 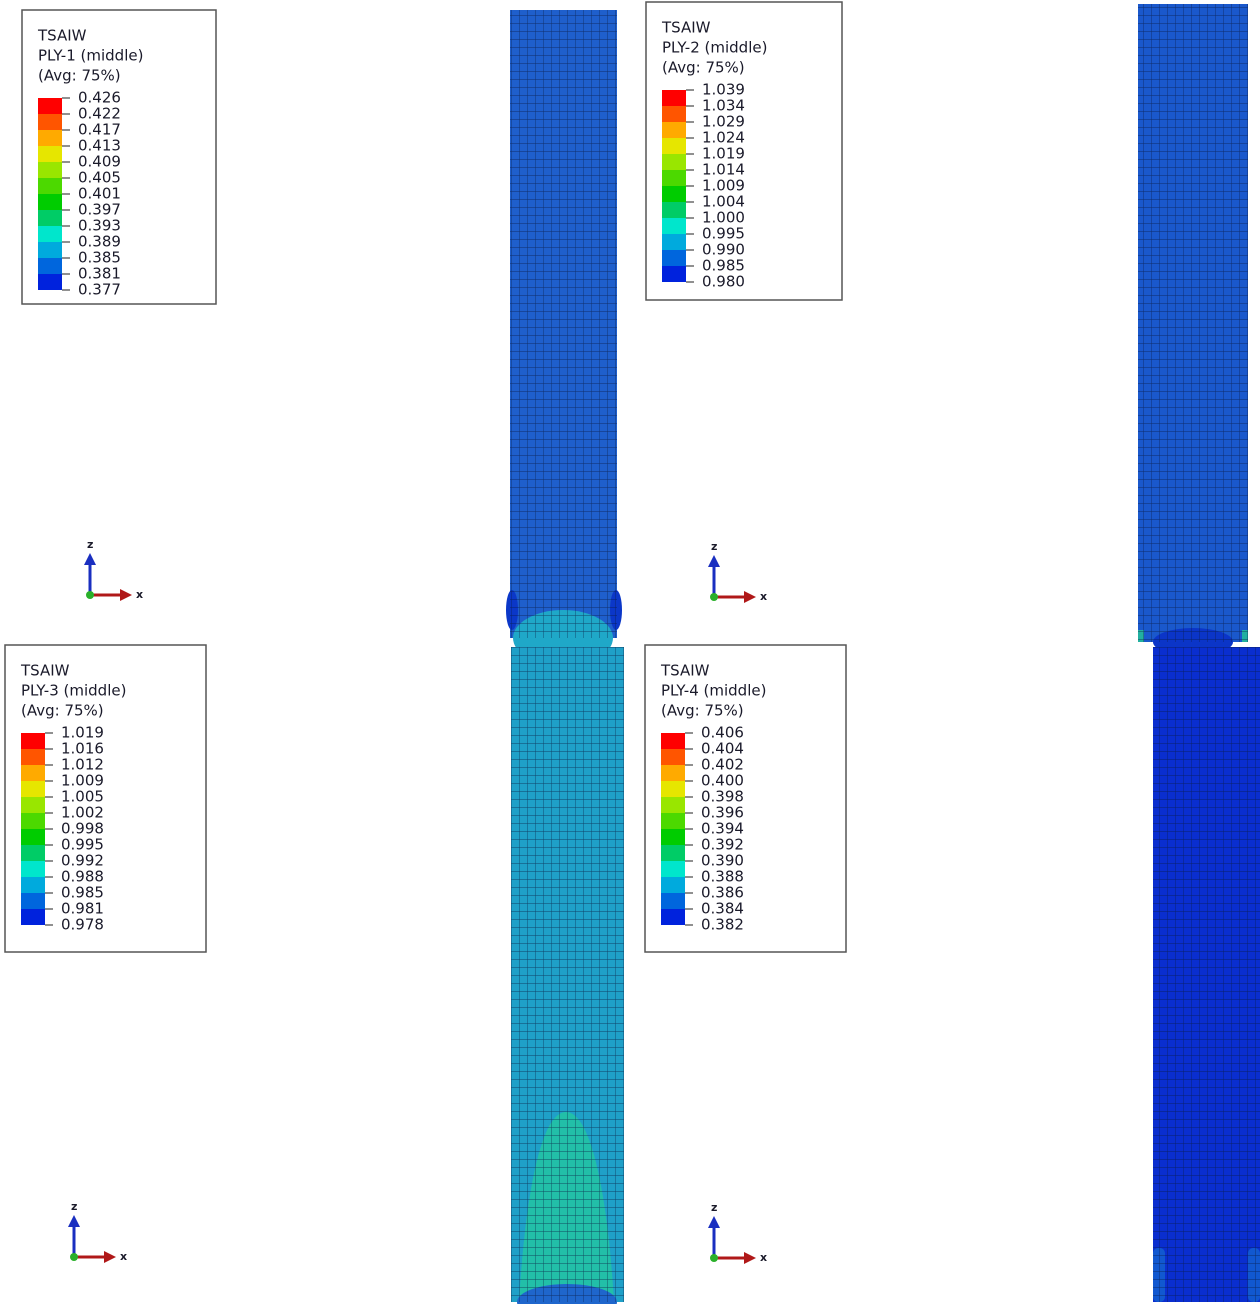 I want to click on legend-label: 0.413, so click(x=99, y=146).